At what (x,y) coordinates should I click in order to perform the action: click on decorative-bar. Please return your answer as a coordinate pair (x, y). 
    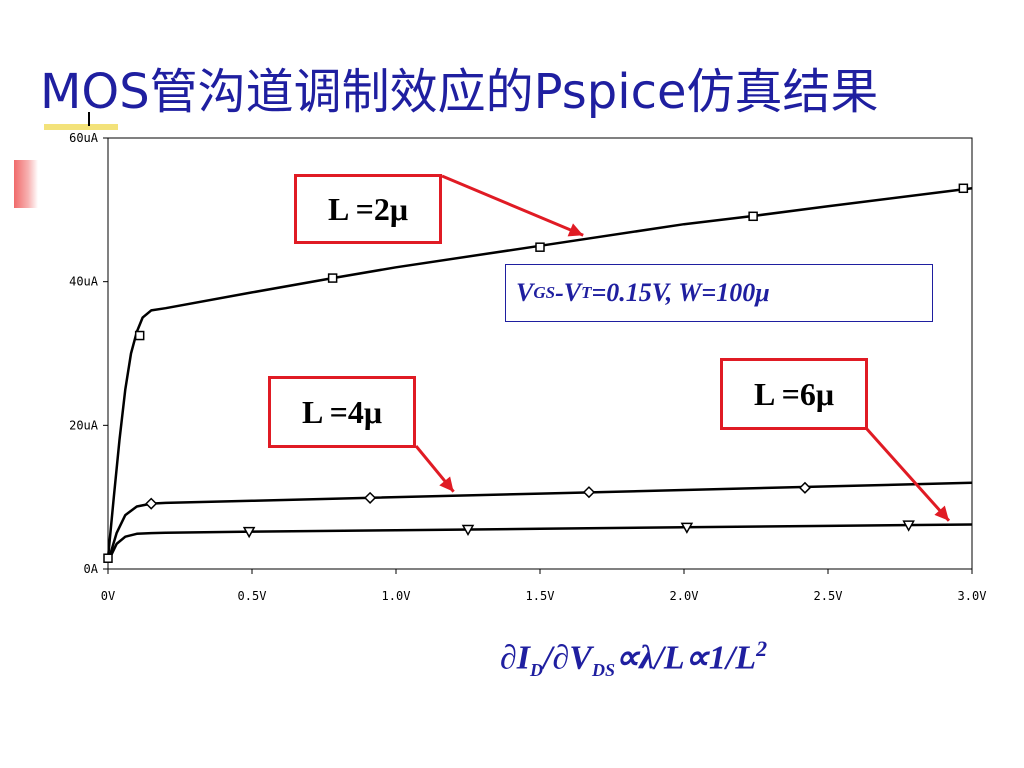
    Looking at the image, I should click on (81, 127).